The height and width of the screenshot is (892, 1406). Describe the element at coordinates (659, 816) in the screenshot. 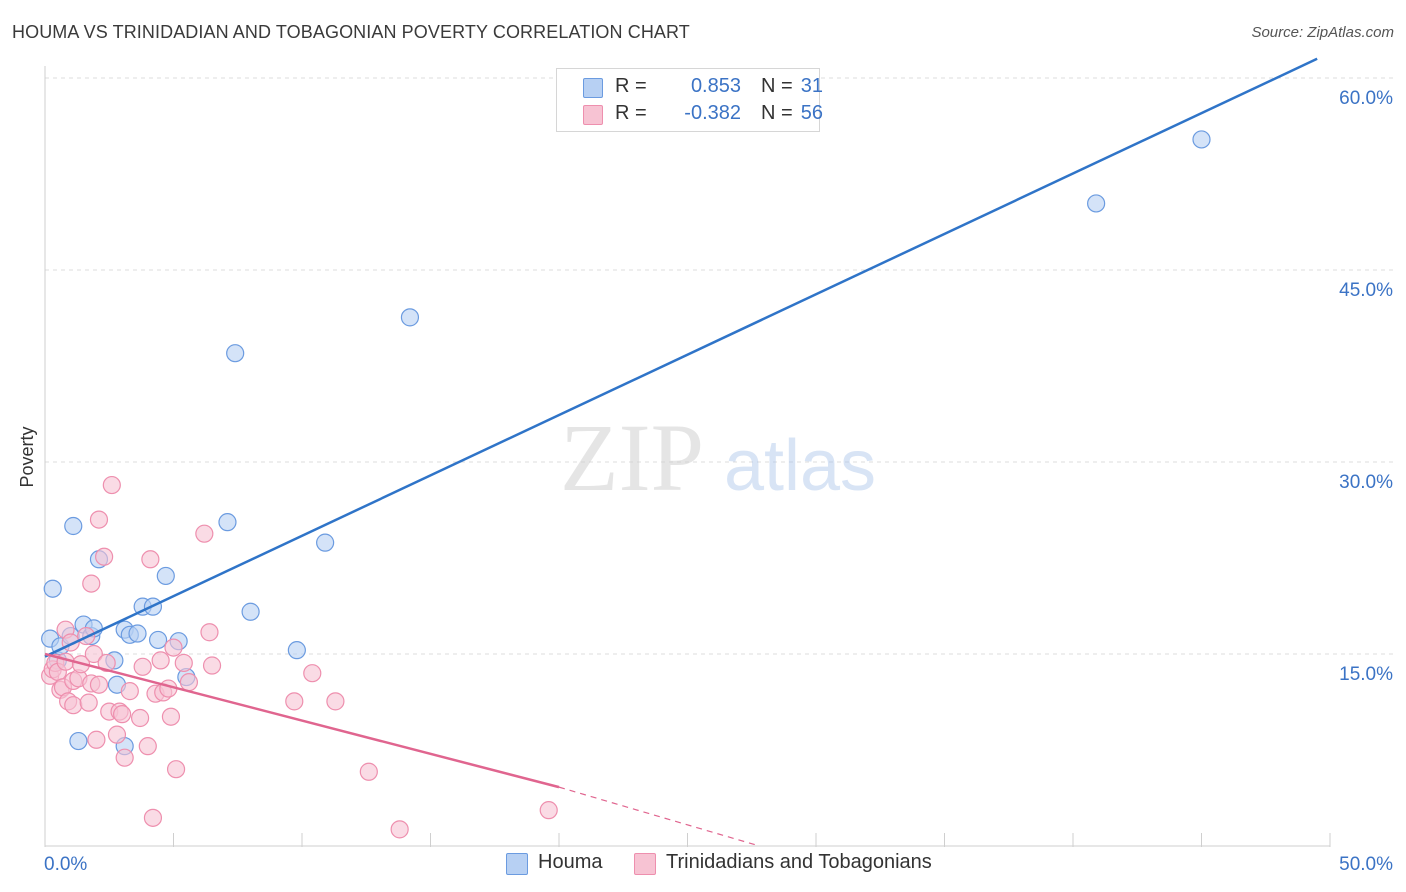

I see `trend-line-extension-trinidadian` at that location.